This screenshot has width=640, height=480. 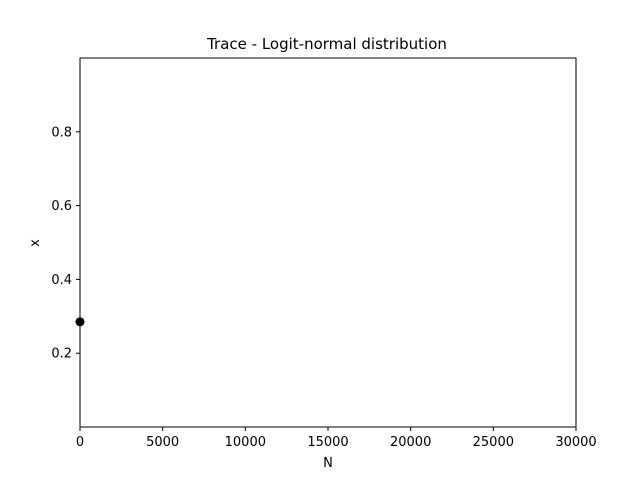 I want to click on y-axis-ticks: 0.2 0.4 0.6 0.8, so click(x=65, y=243).